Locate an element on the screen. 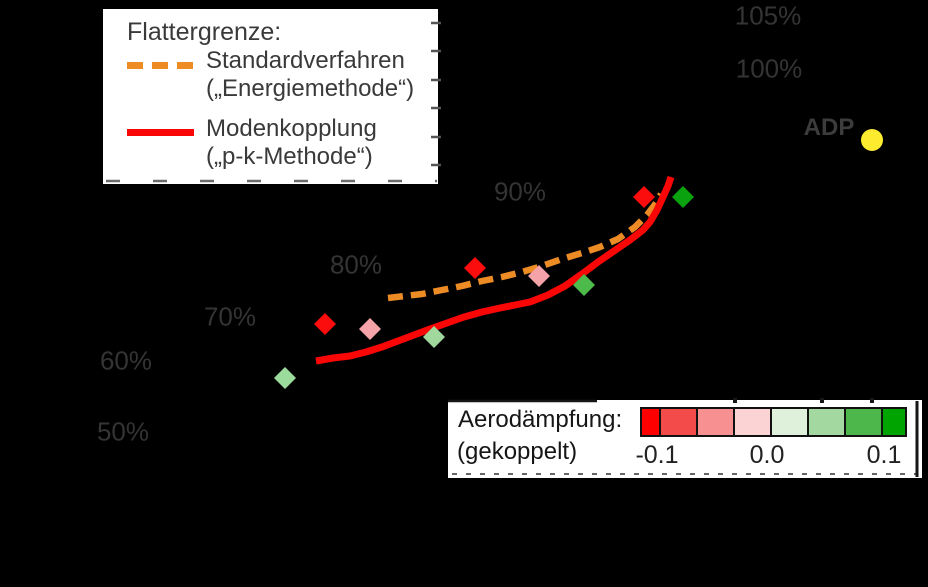  dashed-line-sample is located at coordinates (160, 65).